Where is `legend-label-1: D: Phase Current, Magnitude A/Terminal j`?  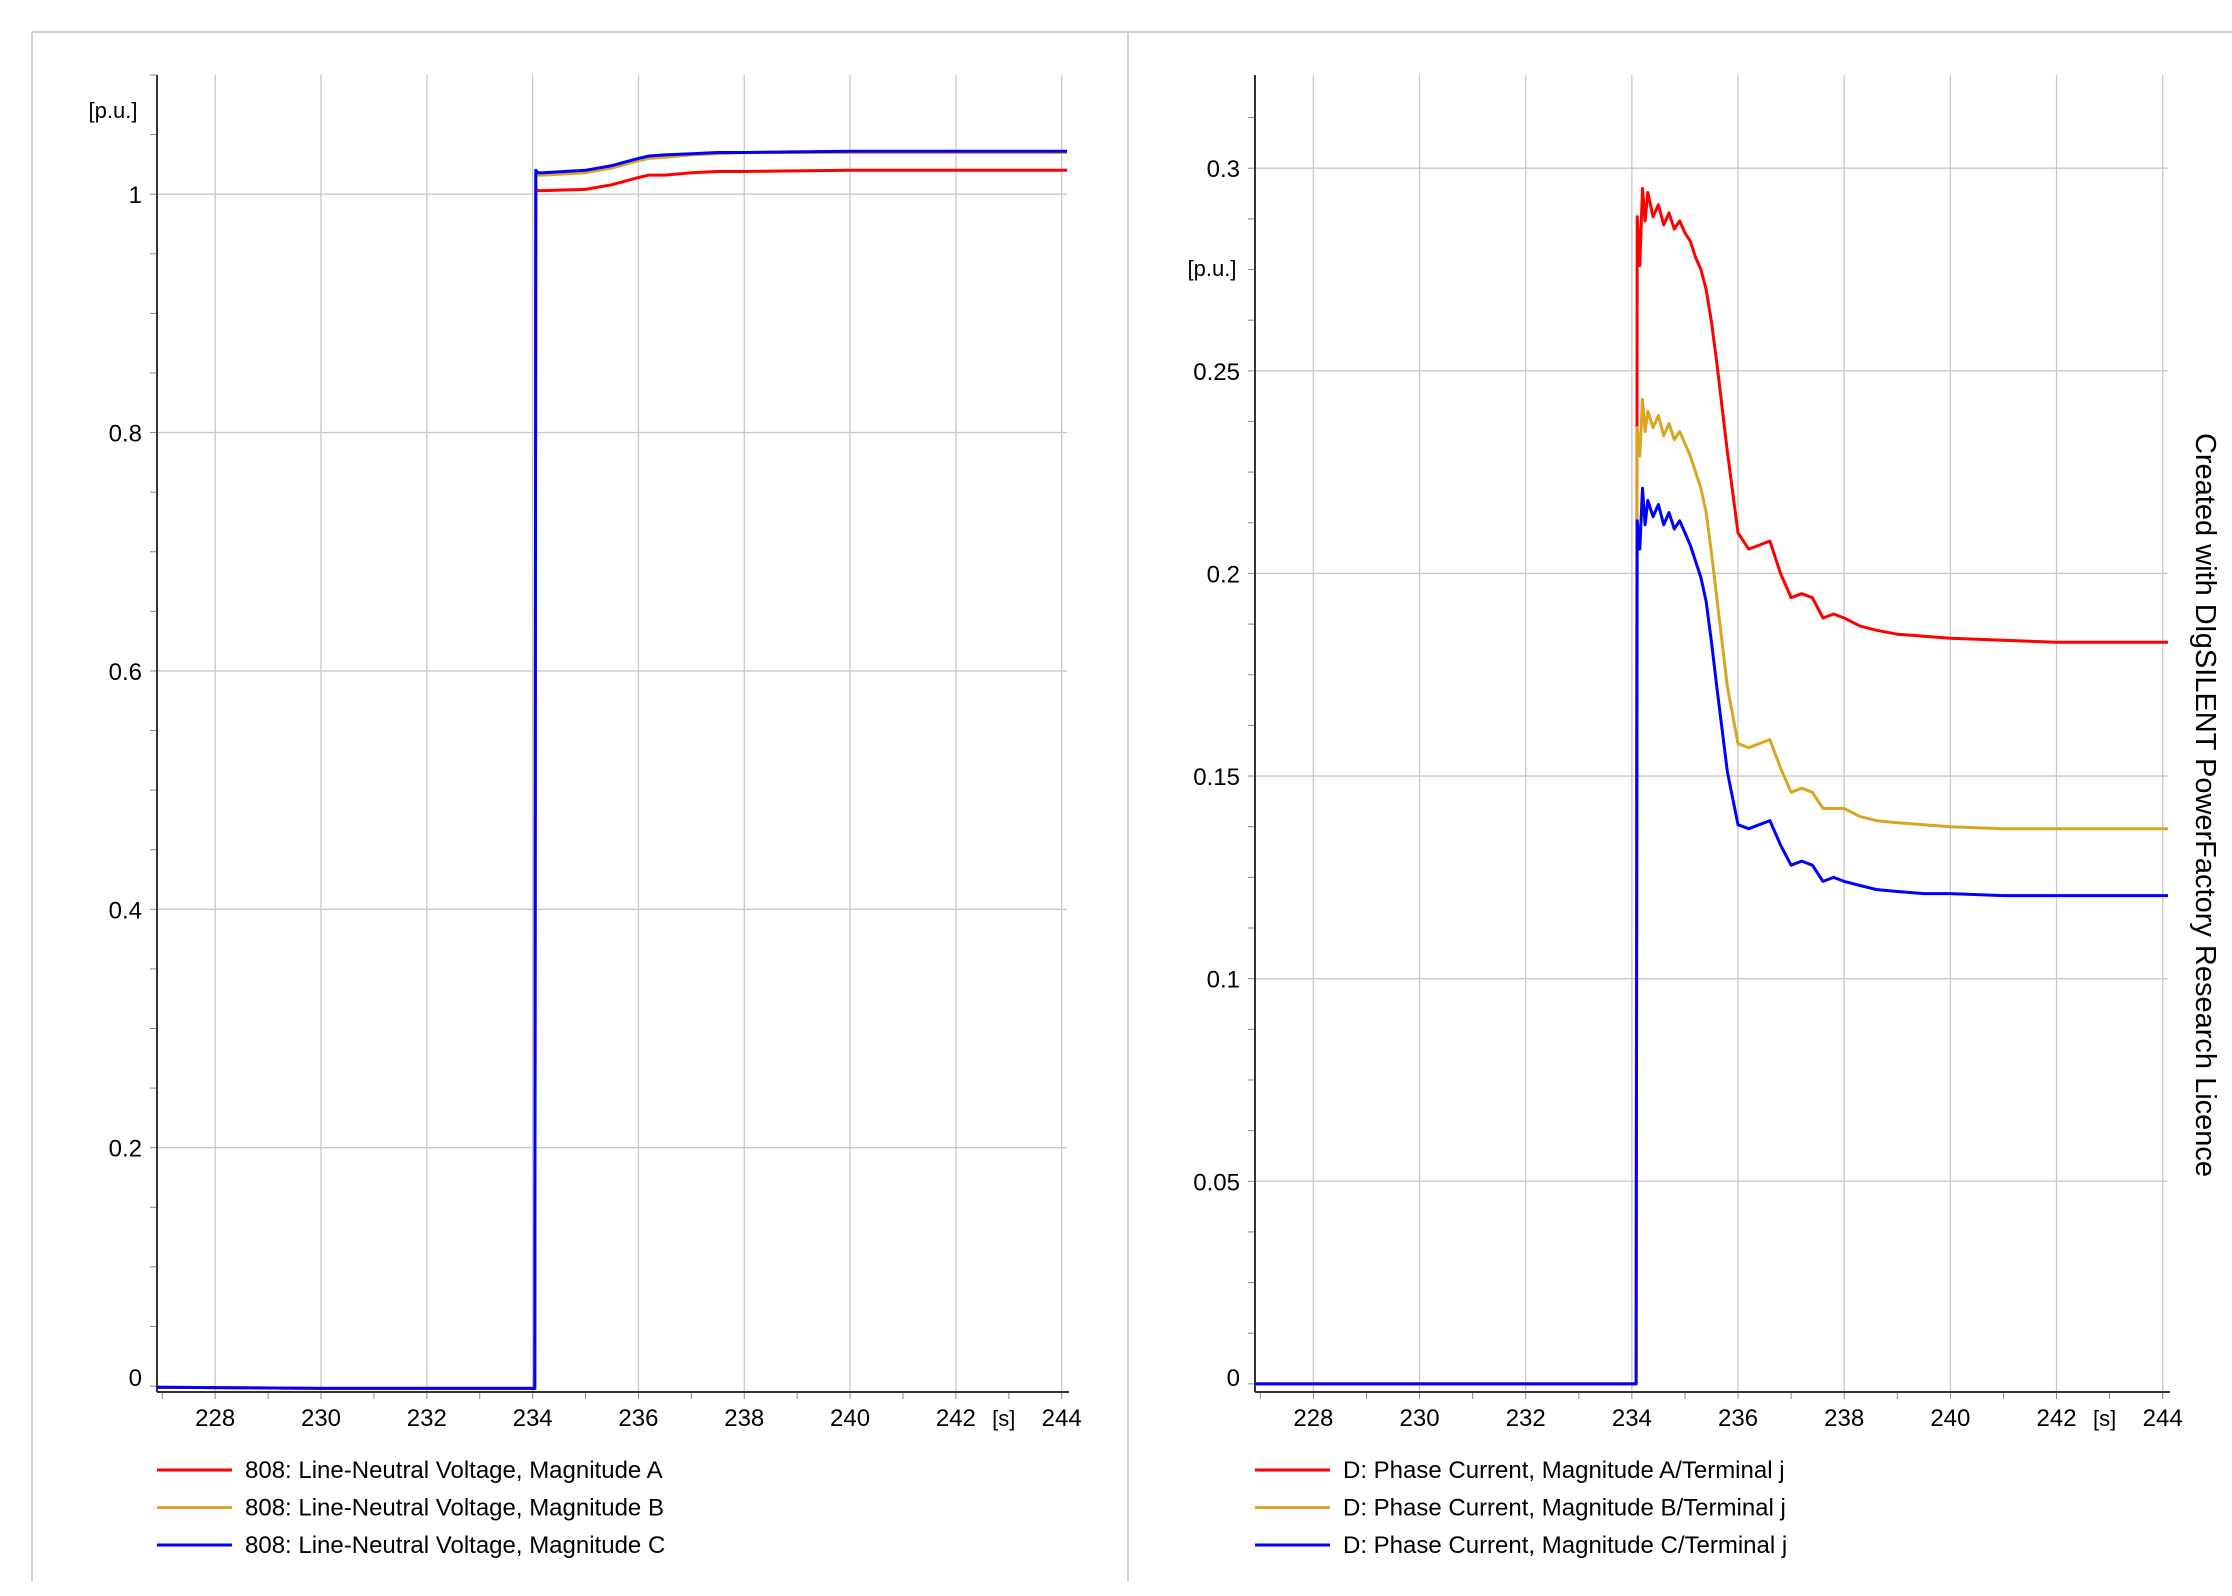 legend-label-1: D: Phase Current, Magnitude A/Terminal j is located at coordinates (1564, 1470).